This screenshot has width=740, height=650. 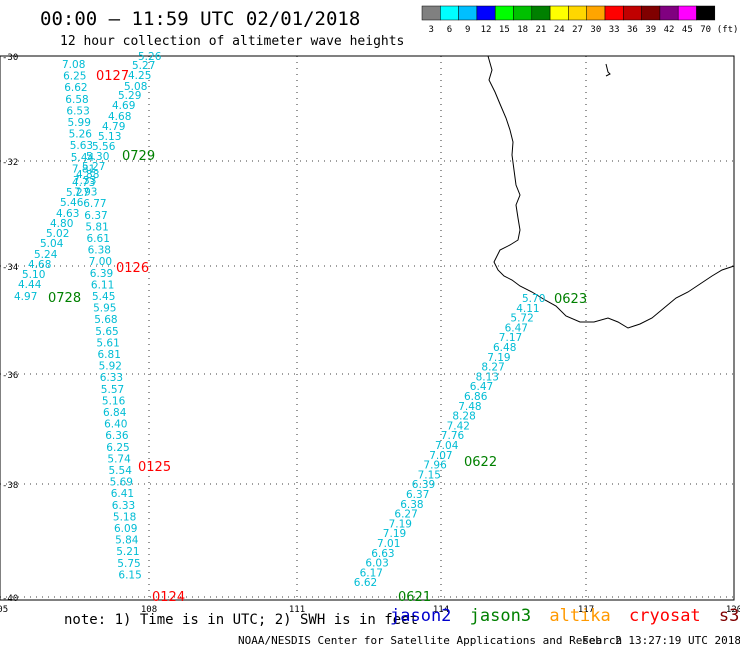 What do you see at coordinates (87, 175) in the screenshot?
I see `wave-value: 4.88` at bounding box center [87, 175].